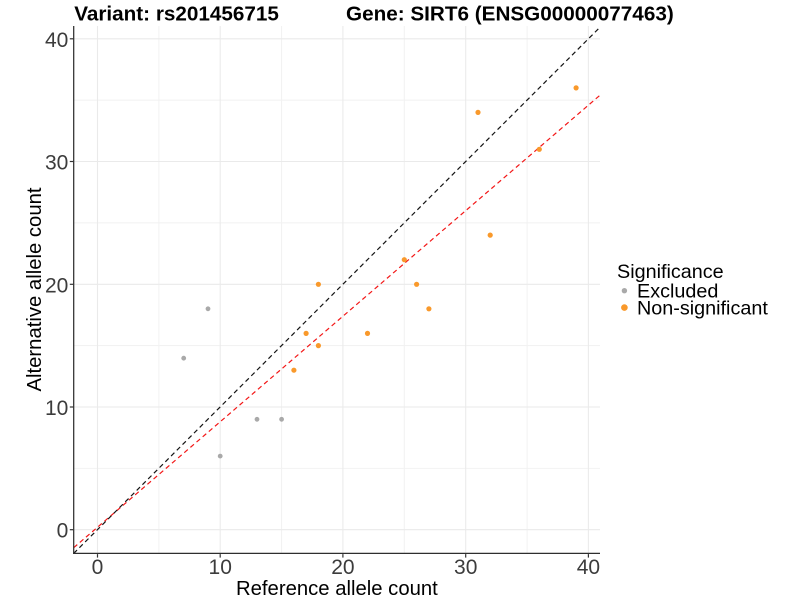  What do you see at coordinates (677, 292) in the screenshot?
I see `svg-text: Excluded` at bounding box center [677, 292].